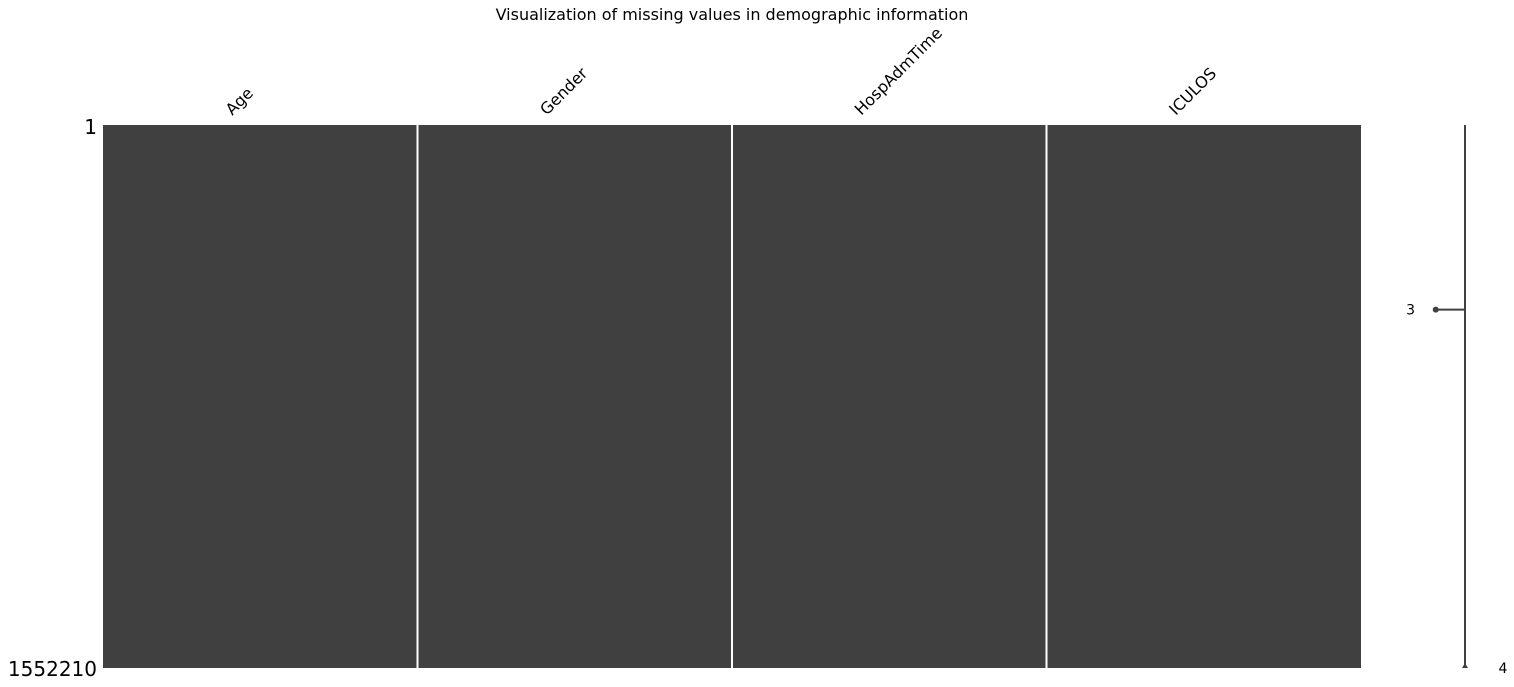 This screenshot has height=687, width=1514. Describe the element at coordinates (1503, 669) in the screenshot. I see `sparkline-max-label: 4` at that location.